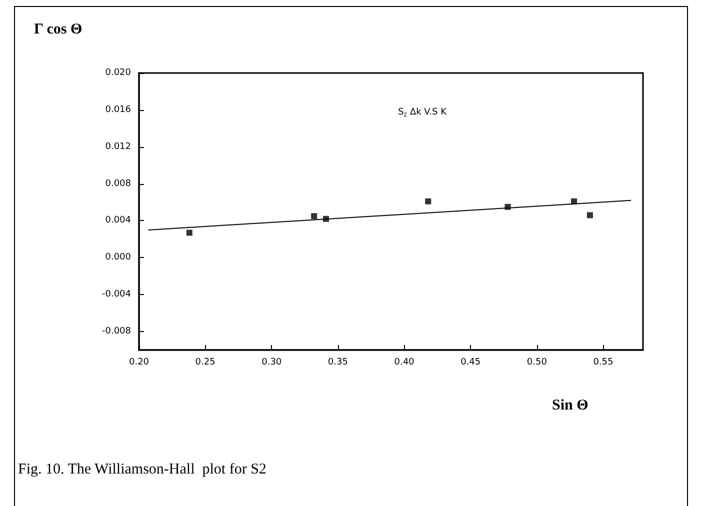  I want to click on x-tick-label: 0.35, so click(338, 363).